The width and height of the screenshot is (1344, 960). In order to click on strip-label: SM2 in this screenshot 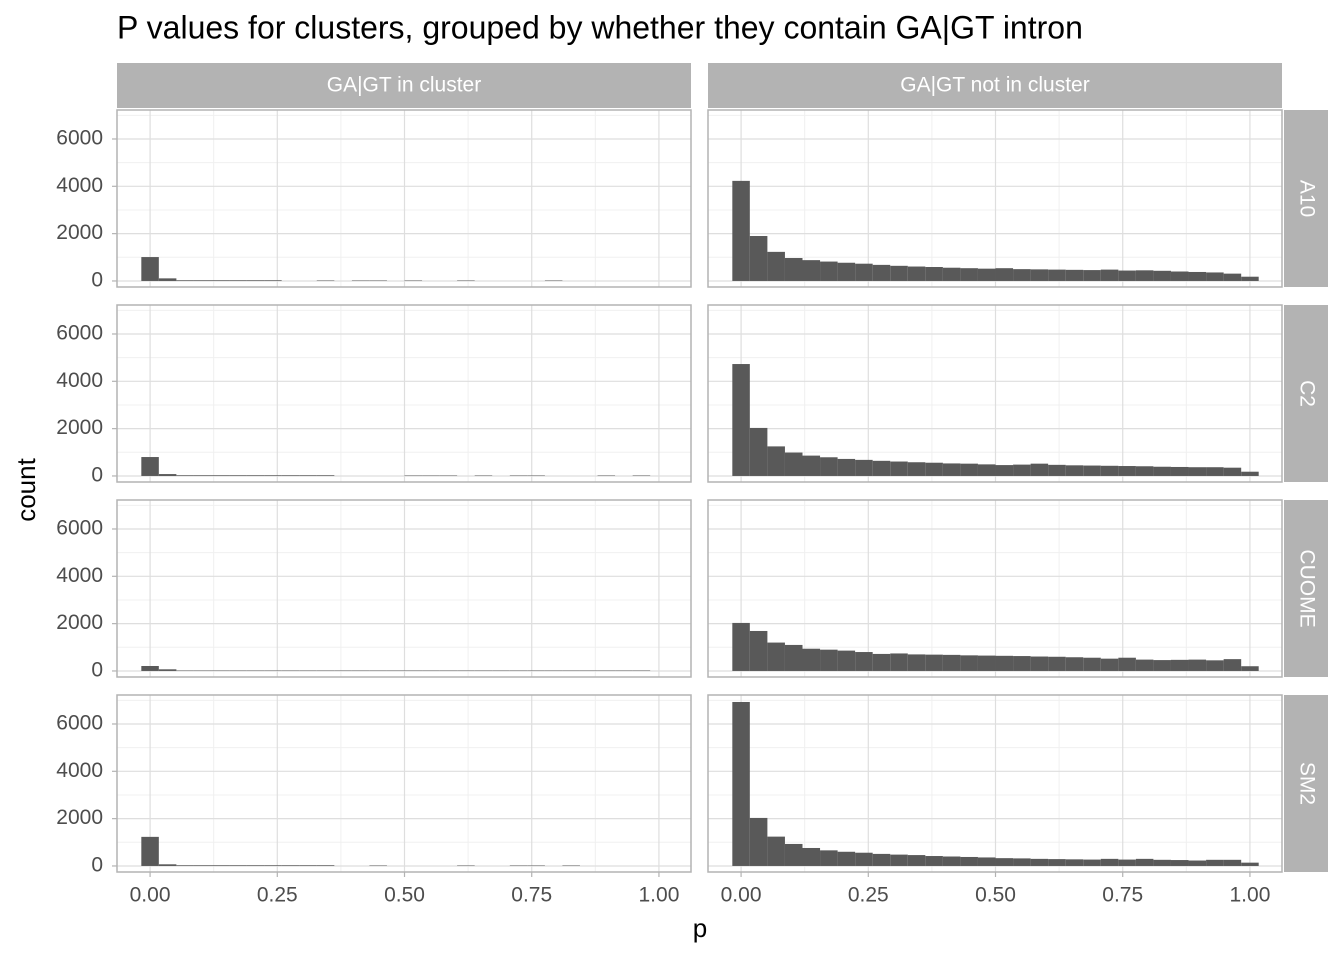, I will do `click(1306, 783)`.